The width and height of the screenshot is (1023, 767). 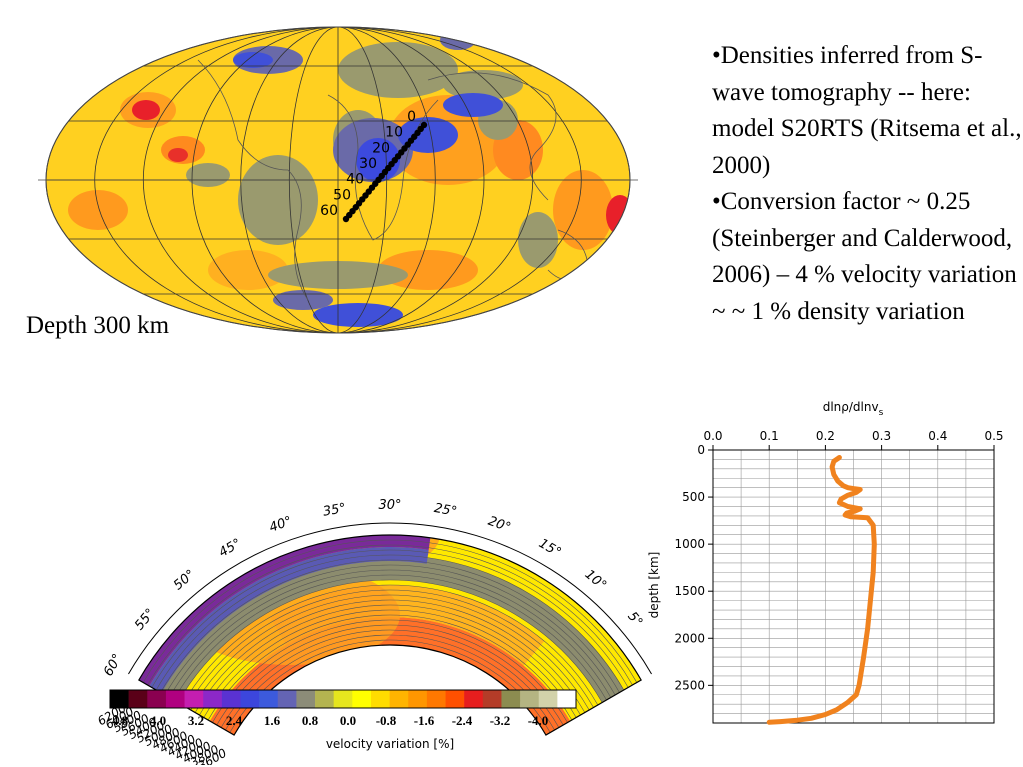 I want to click on section-angle-label: 15°, so click(x=549, y=548).